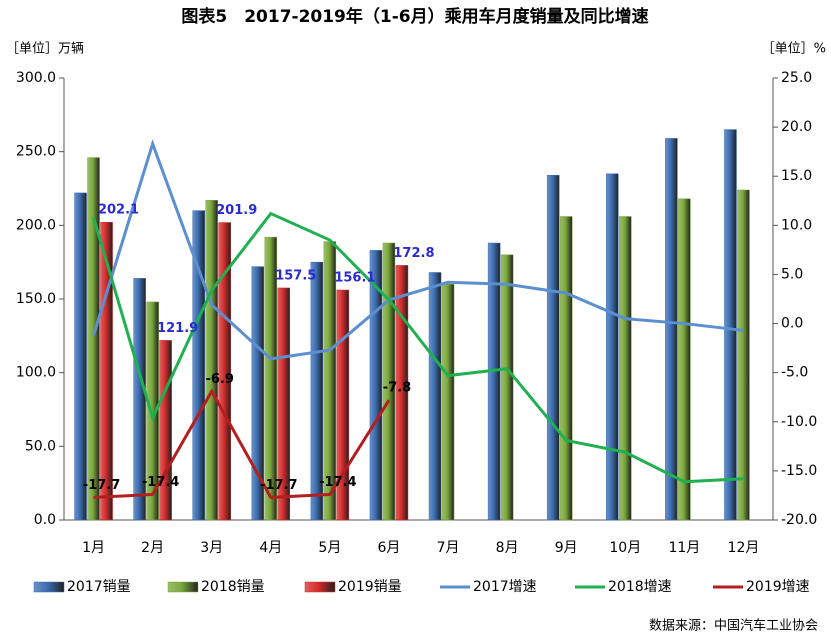  I want to click on y-tick-label: 200.0, so click(36, 225).